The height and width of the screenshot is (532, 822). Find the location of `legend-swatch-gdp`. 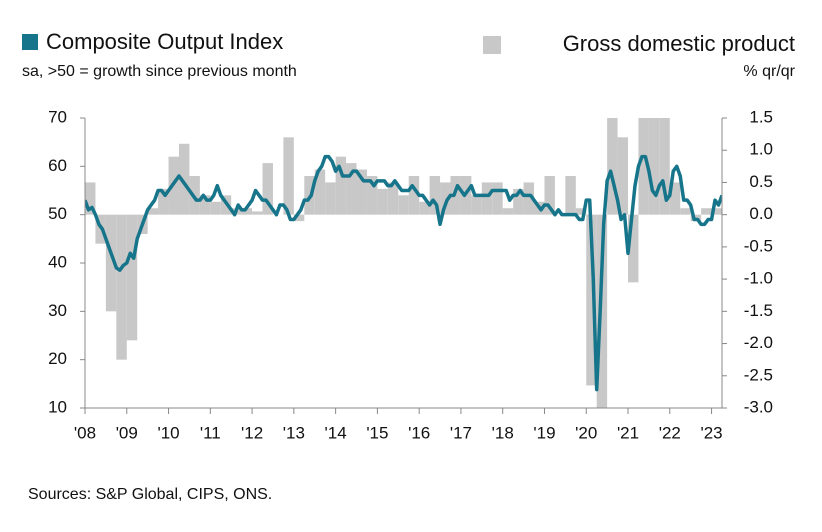

legend-swatch-gdp is located at coordinates (492, 45).